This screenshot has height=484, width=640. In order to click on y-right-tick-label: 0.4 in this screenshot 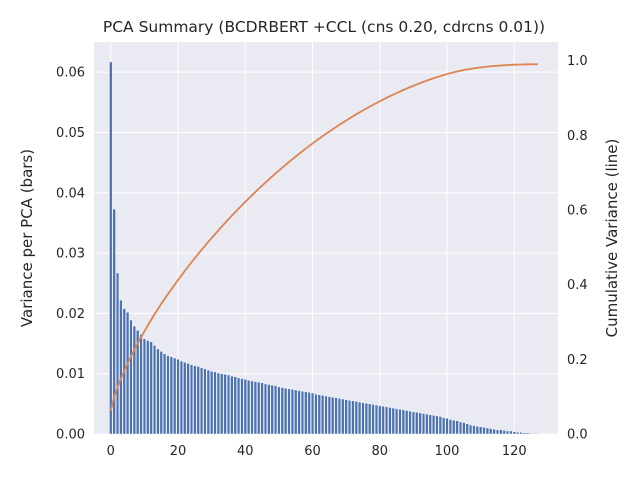, I will do `click(577, 285)`.